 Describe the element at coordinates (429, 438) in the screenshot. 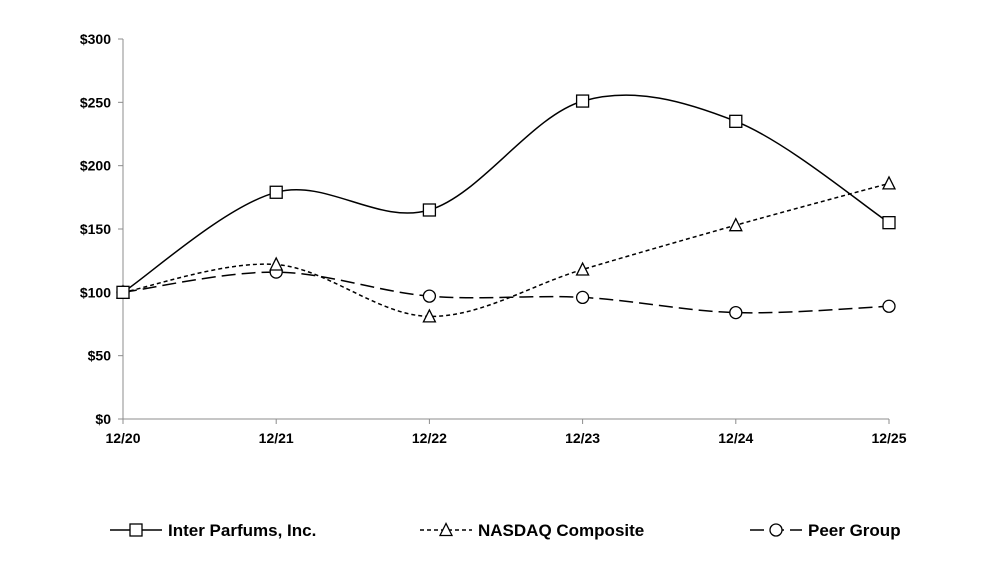

I see `x-tick-label: 12/22` at that location.